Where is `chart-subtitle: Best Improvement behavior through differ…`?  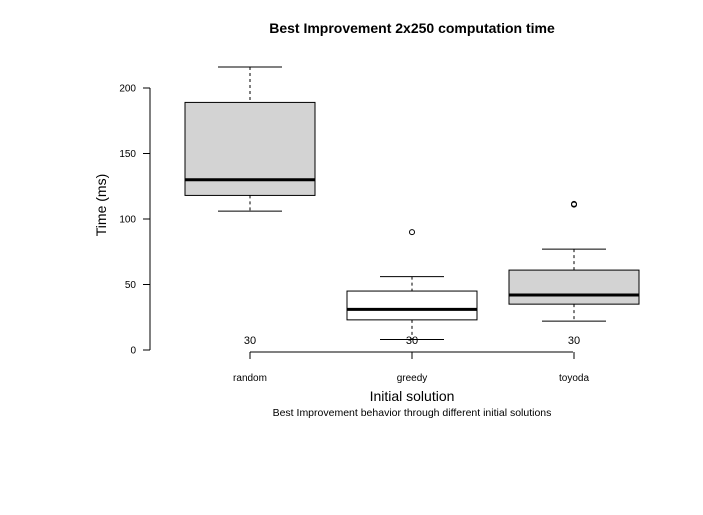
chart-subtitle: Best Improvement behavior through differ… is located at coordinates (412, 413).